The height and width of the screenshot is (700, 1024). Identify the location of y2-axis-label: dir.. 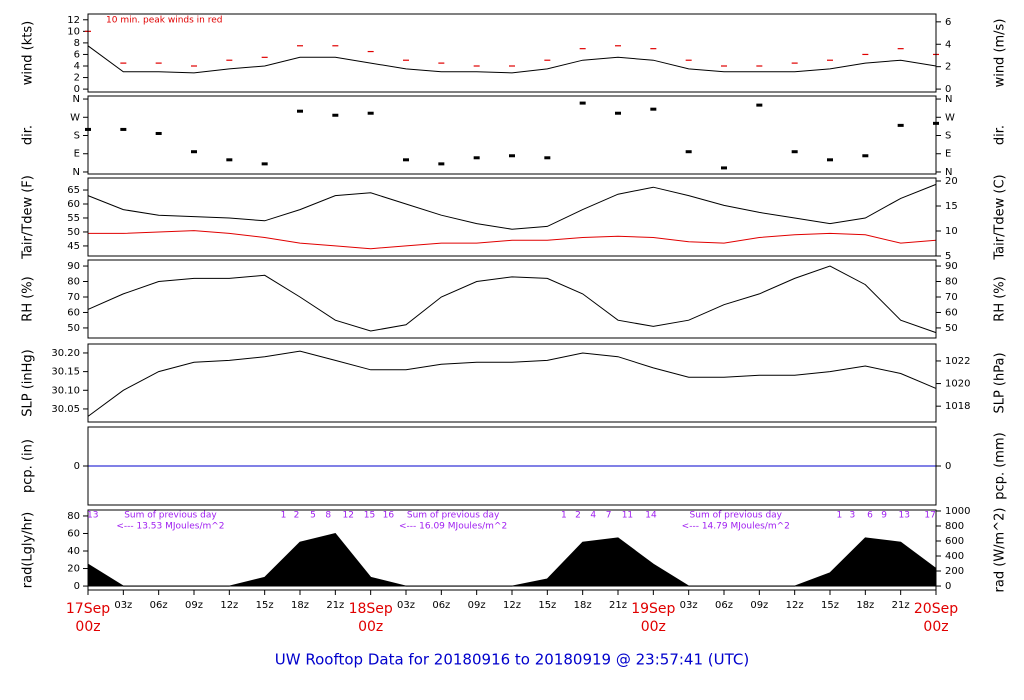
(1000, 135).